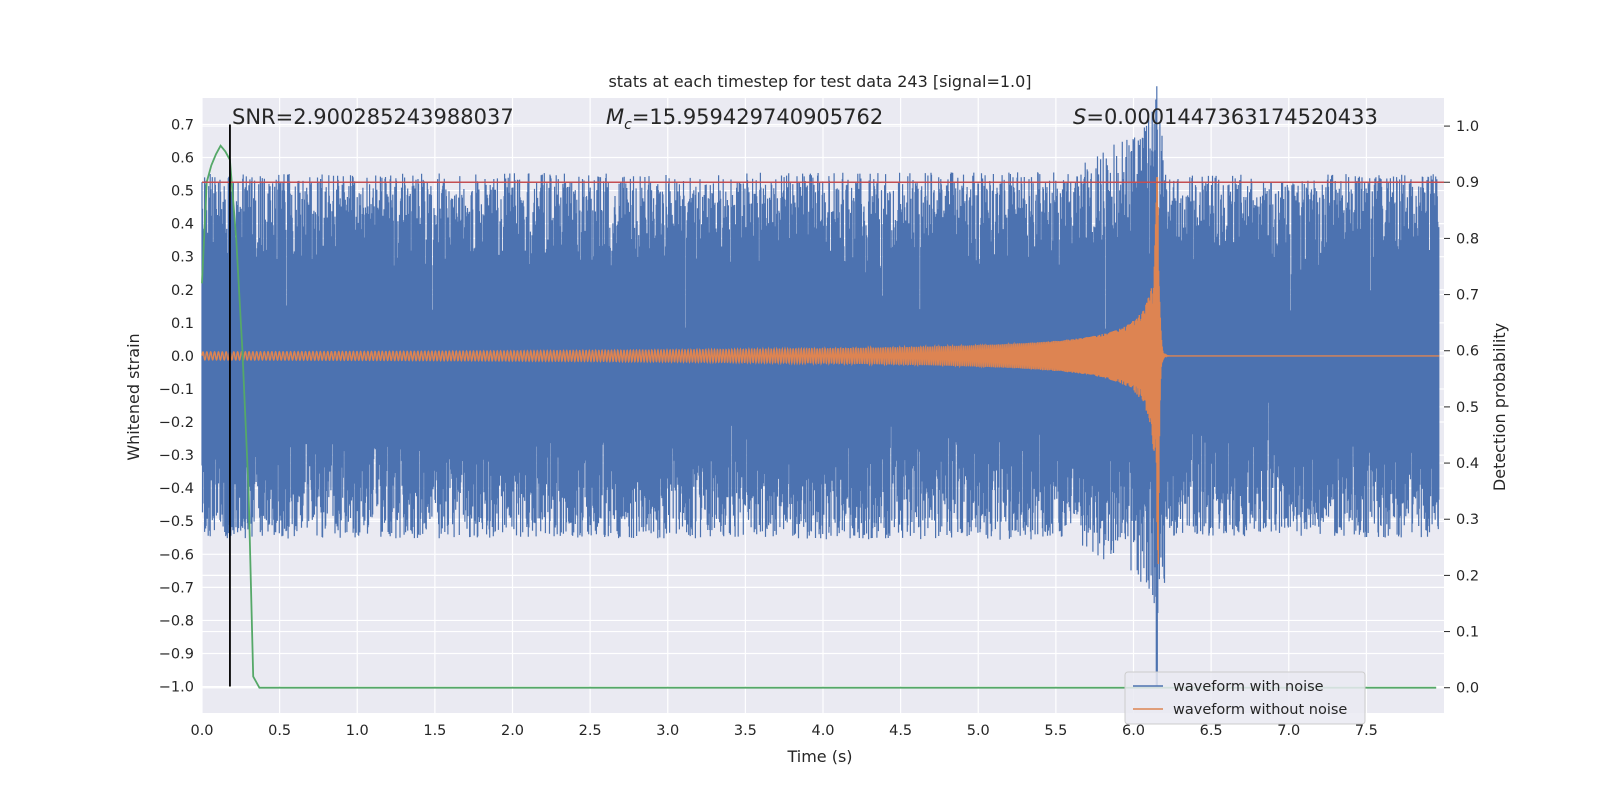  What do you see at coordinates (176, 588) in the screenshot?
I see `y-tick-label: −0.7` at bounding box center [176, 588].